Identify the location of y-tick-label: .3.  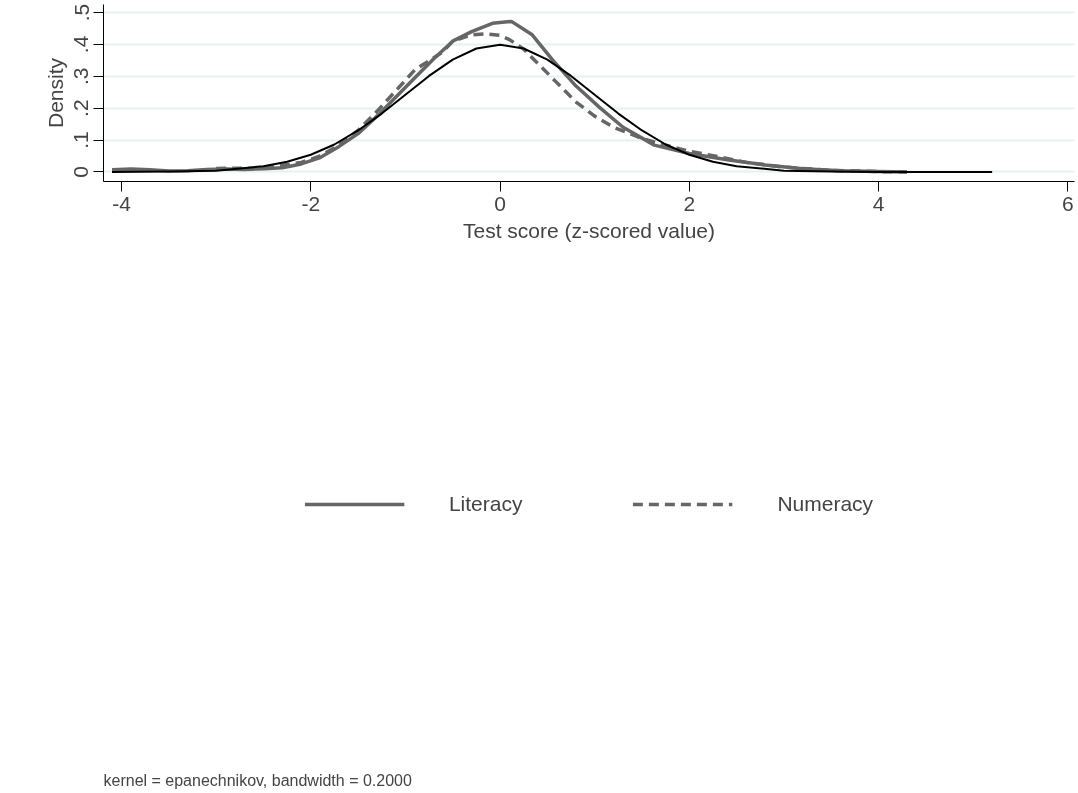
(81, 76).